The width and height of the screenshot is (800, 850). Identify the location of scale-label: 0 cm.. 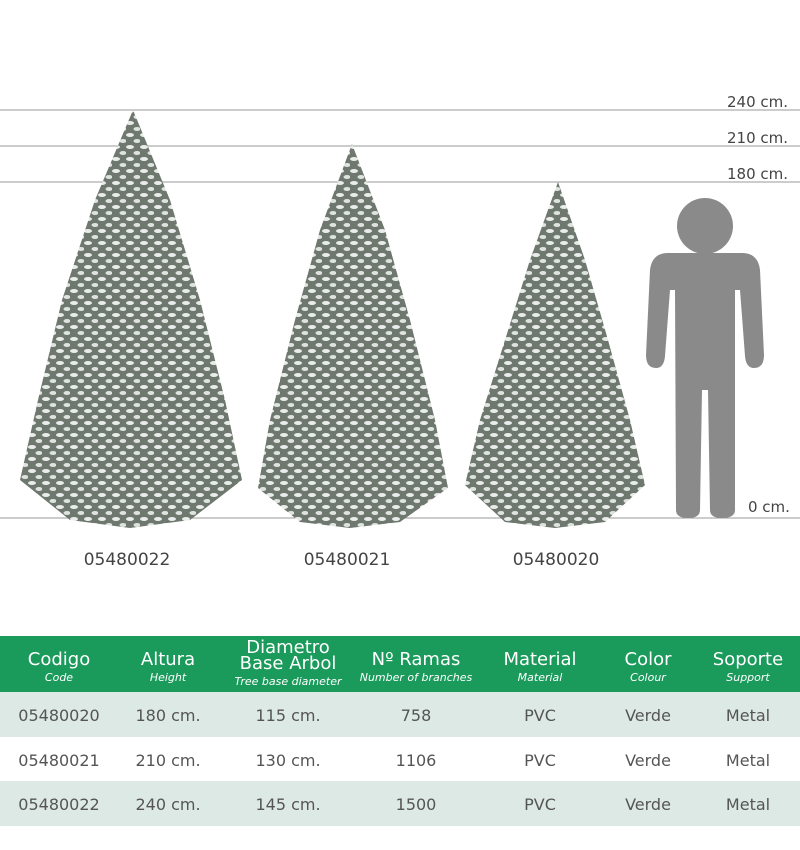
(769, 507).